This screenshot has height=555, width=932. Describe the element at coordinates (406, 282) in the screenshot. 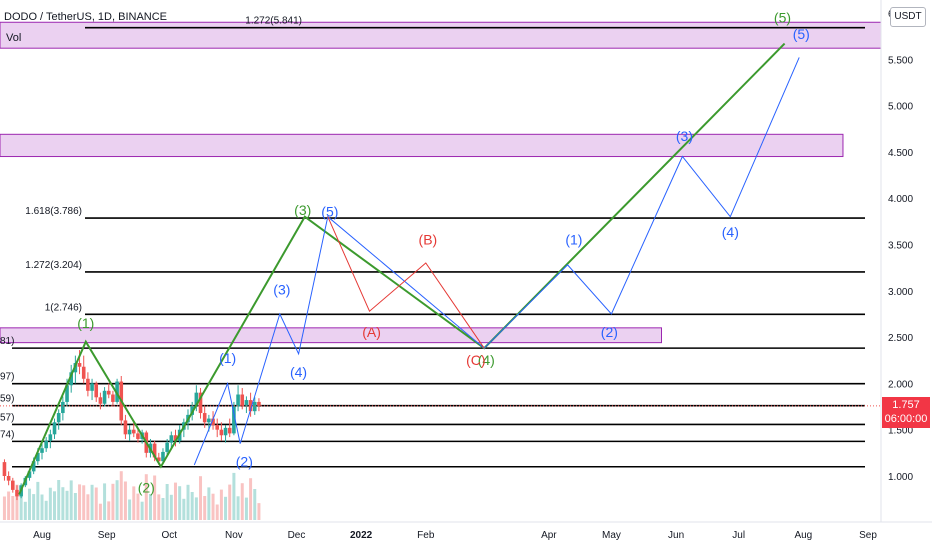

I see `red-correction-line` at that location.